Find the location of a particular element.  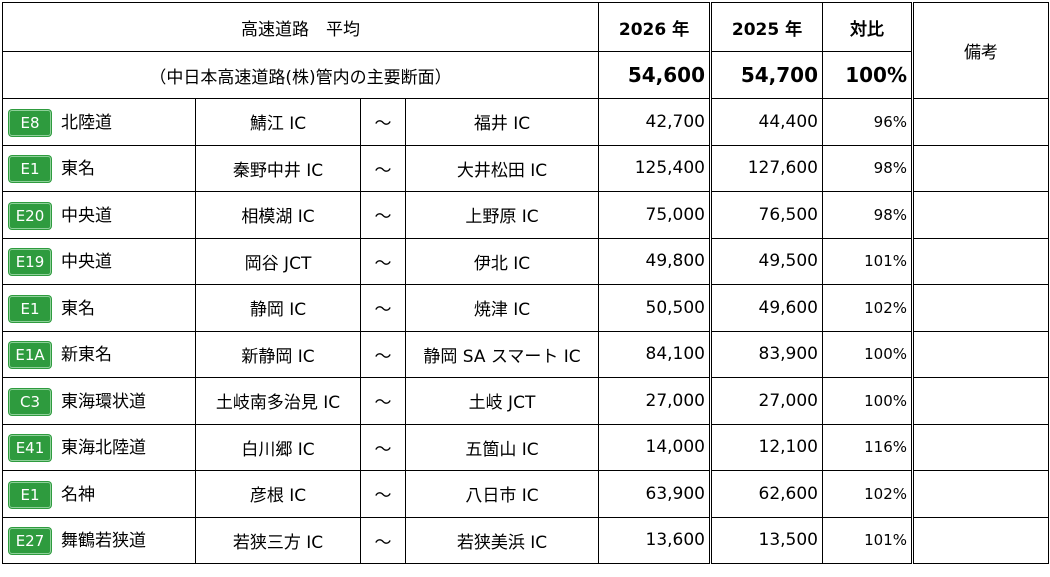

data-row: E8 北陸道 鯖江 IC ～福井 IC 42,700 44,400 96% is located at coordinates (525, 122).